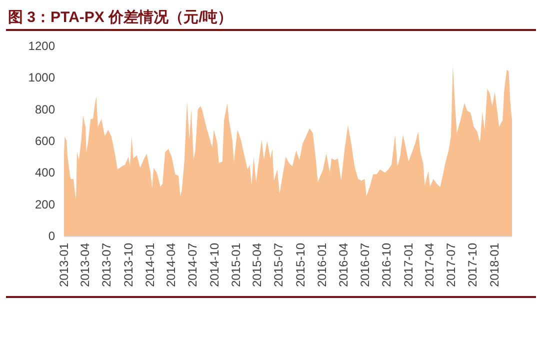  I want to click on x-tick-label: 2014-04, so click(171, 265).